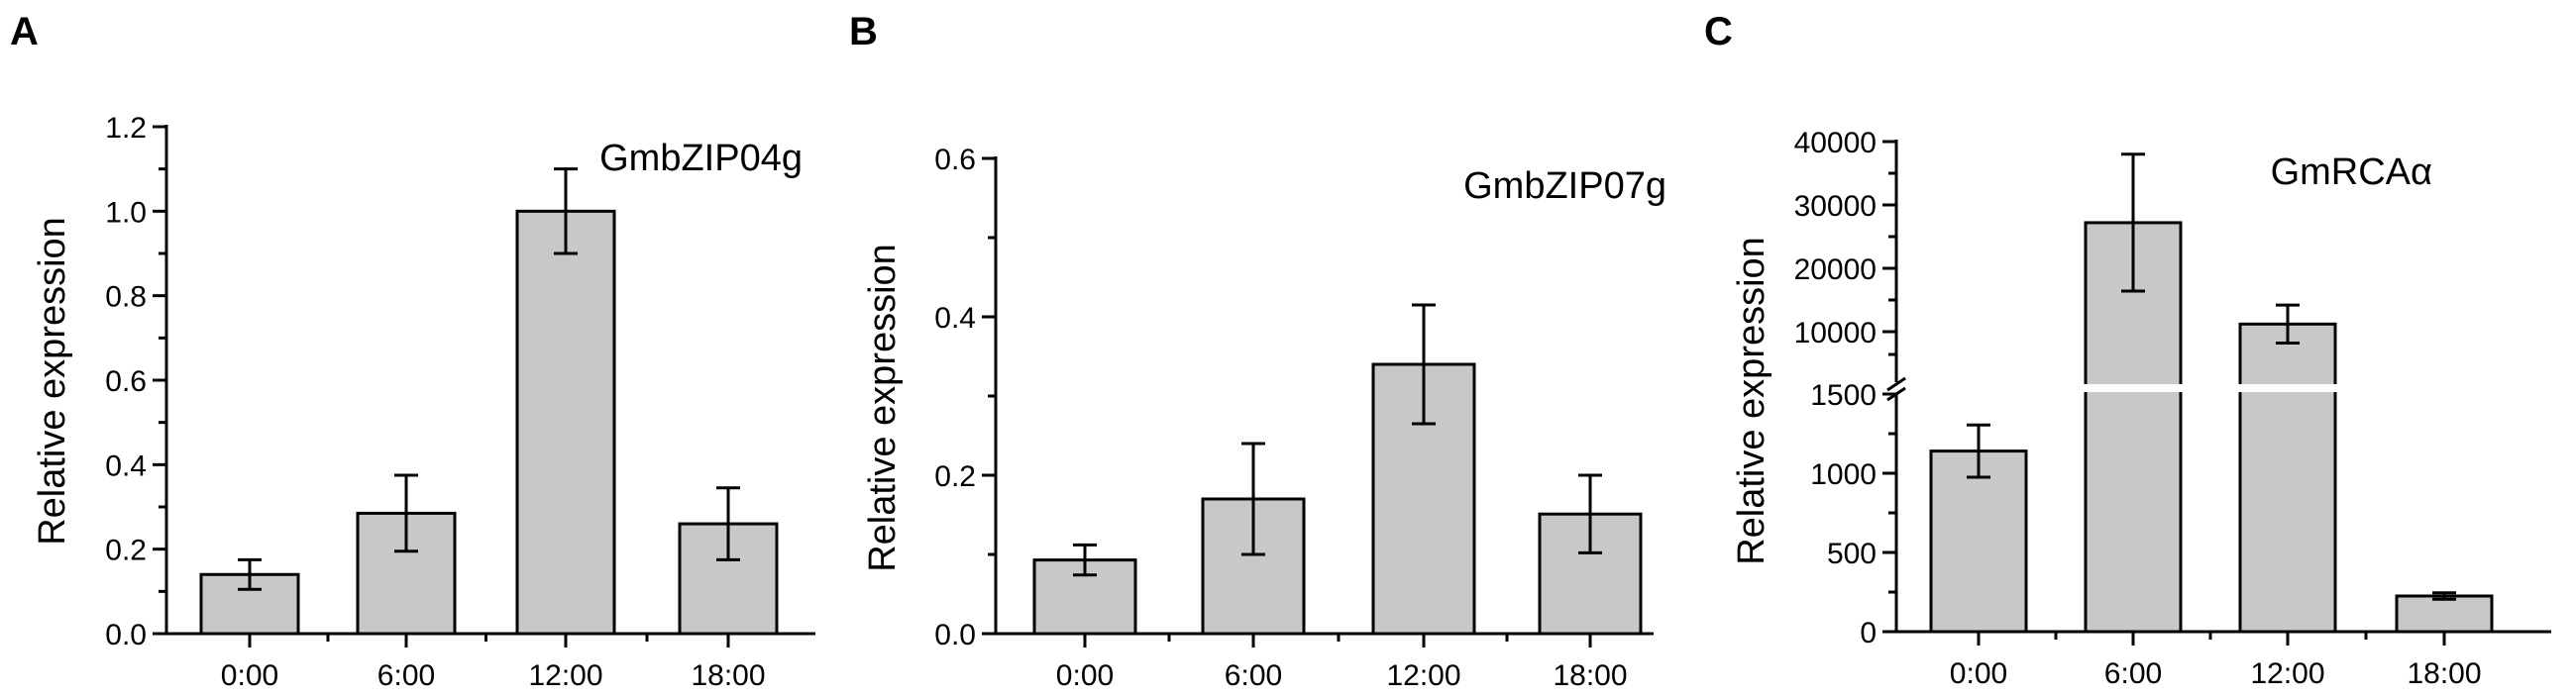  Describe the element at coordinates (1718, 32) in the screenshot. I see `panel-label: C` at that location.